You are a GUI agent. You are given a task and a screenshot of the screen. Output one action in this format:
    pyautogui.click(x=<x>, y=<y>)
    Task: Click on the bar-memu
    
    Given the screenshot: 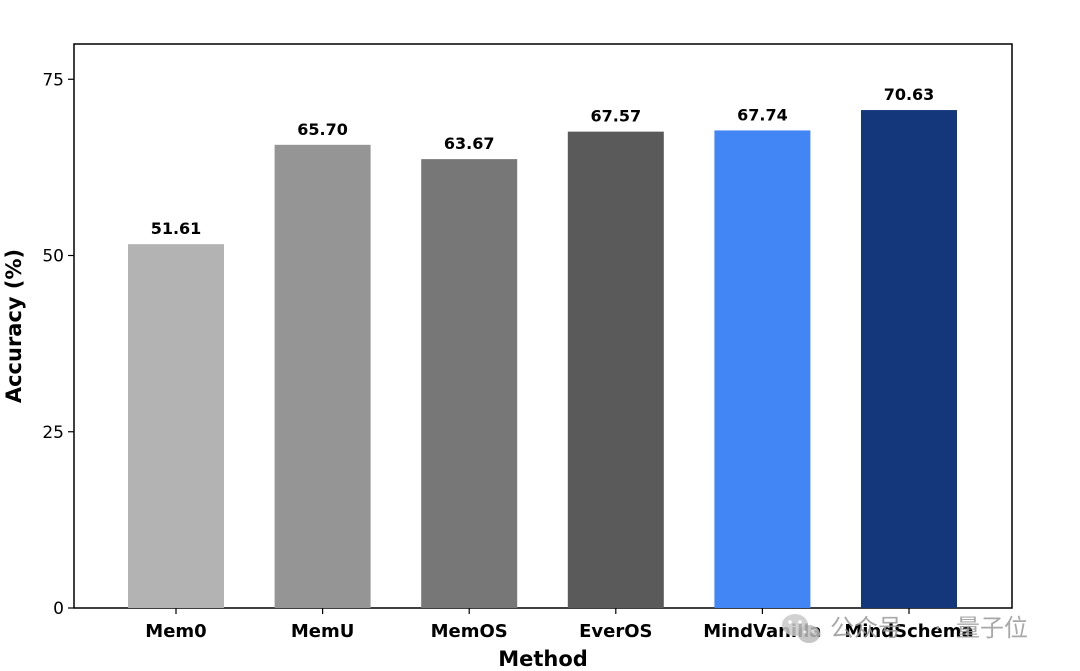 What is the action you would take?
    pyautogui.click(x=322, y=376)
    